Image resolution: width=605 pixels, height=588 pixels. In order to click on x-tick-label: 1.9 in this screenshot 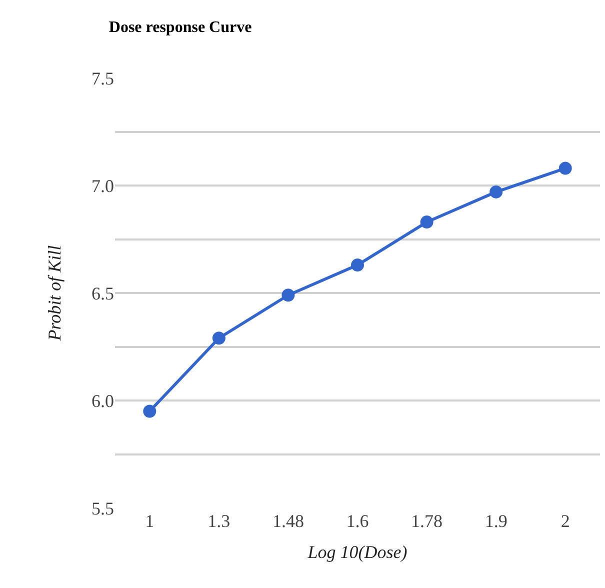, I will do `click(496, 521)`.